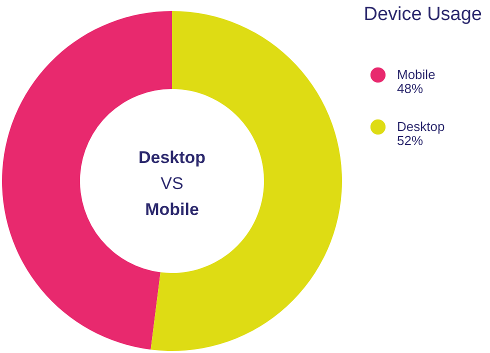  What do you see at coordinates (410, 140) in the screenshot?
I see `data-label: 52%` at bounding box center [410, 140].